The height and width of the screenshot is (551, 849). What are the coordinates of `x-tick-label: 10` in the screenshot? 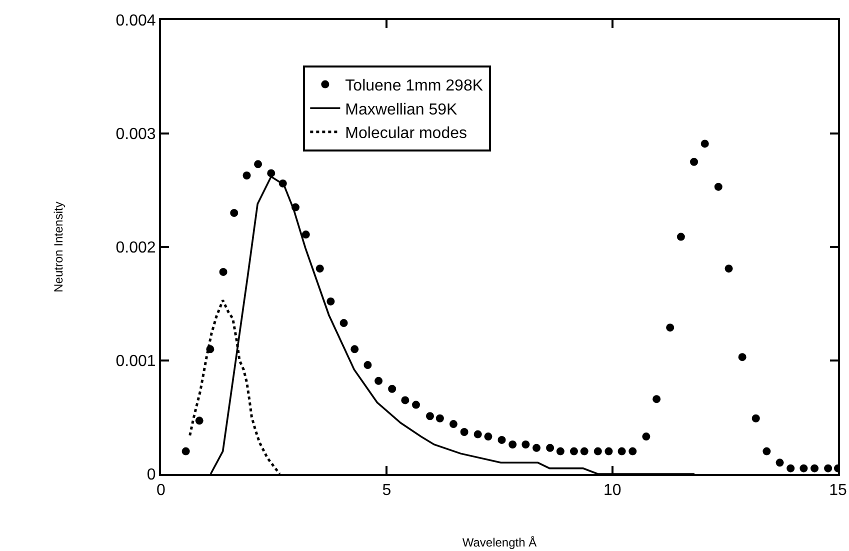 It's located at (612, 491).